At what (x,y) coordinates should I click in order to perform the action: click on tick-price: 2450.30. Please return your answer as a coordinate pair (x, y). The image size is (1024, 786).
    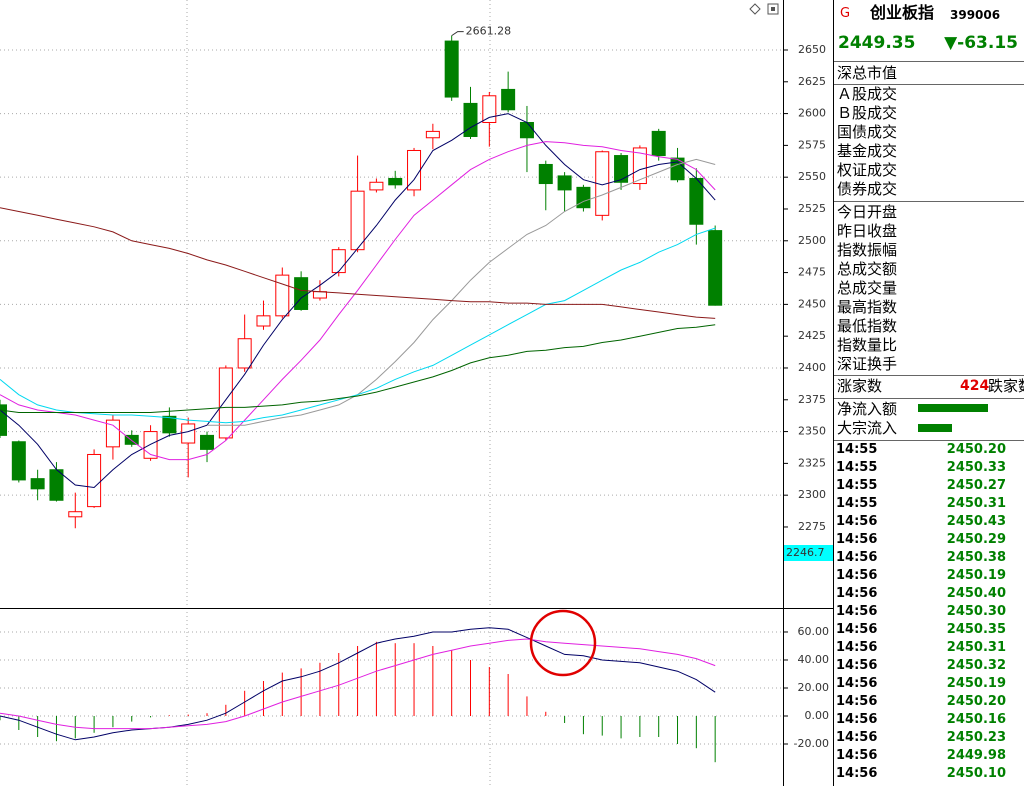
    Looking at the image, I should click on (976, 611).